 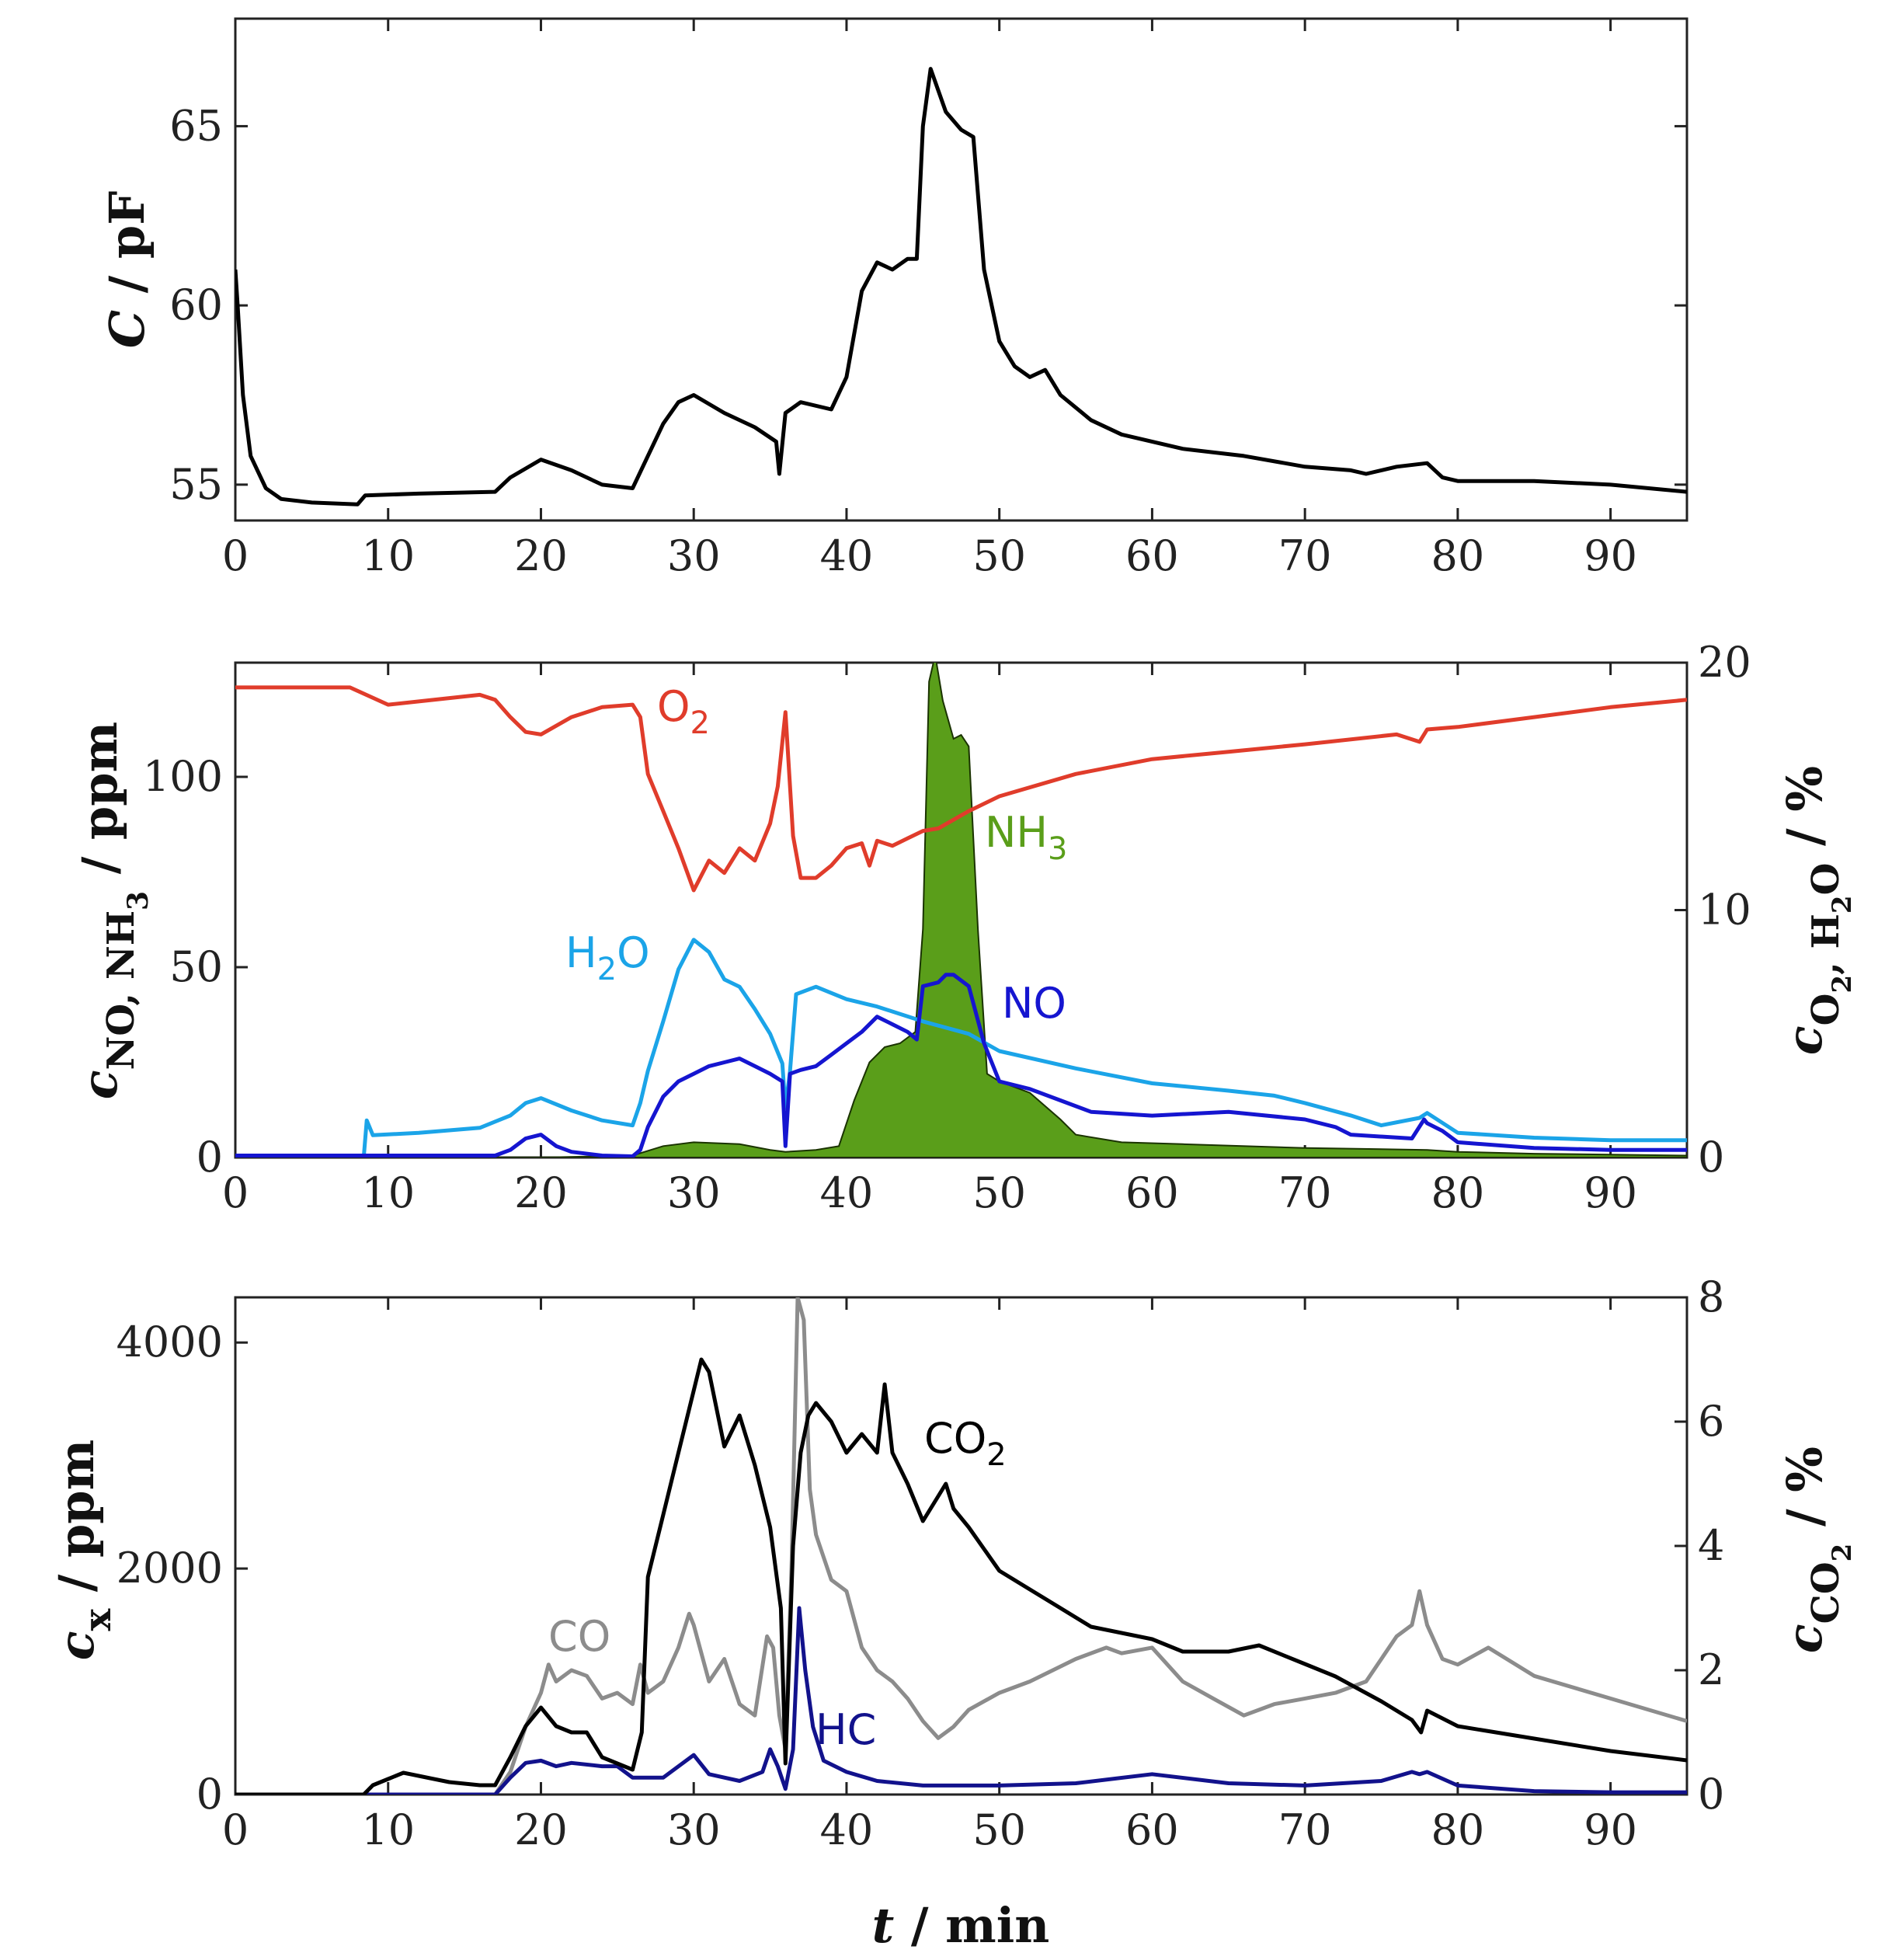 What do you see at coordinates (607, 957) in the screenshot?
I see `h2o-label: H2O` at bounding box center [607, 957].